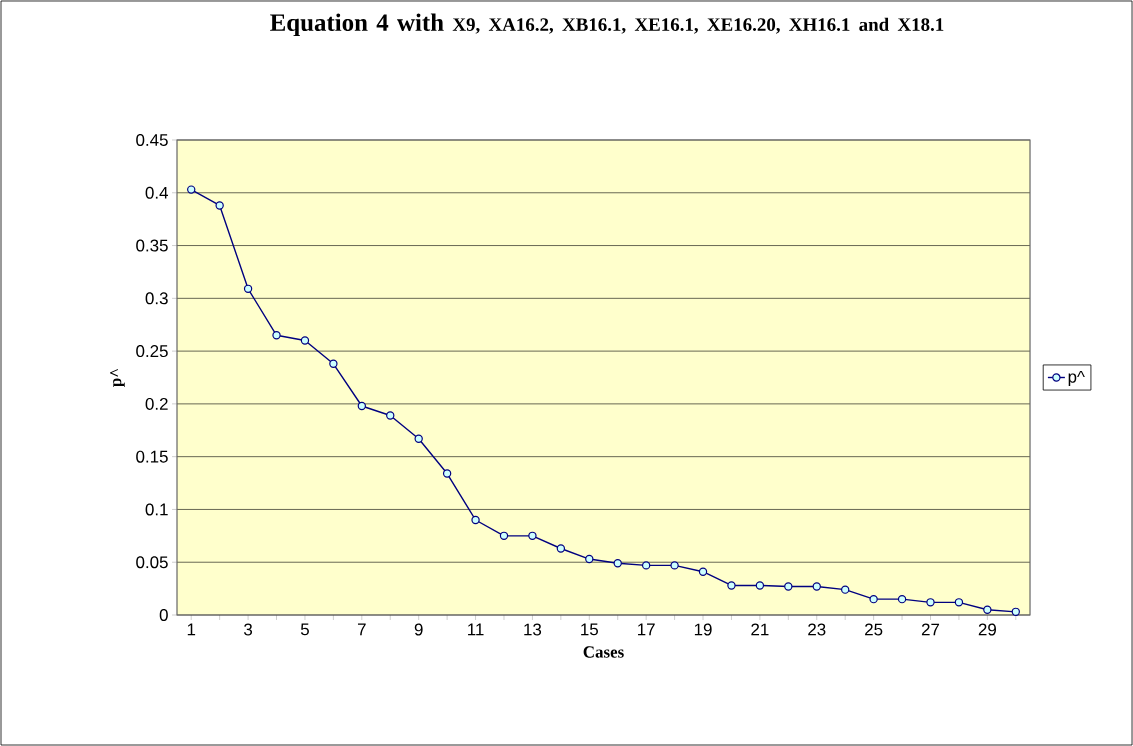 The image size is (1133, 746). What do you see at coordinates (191, 629) in the screenshot?
I see `x-tick-label: 1` at bounding box center [191, 629].